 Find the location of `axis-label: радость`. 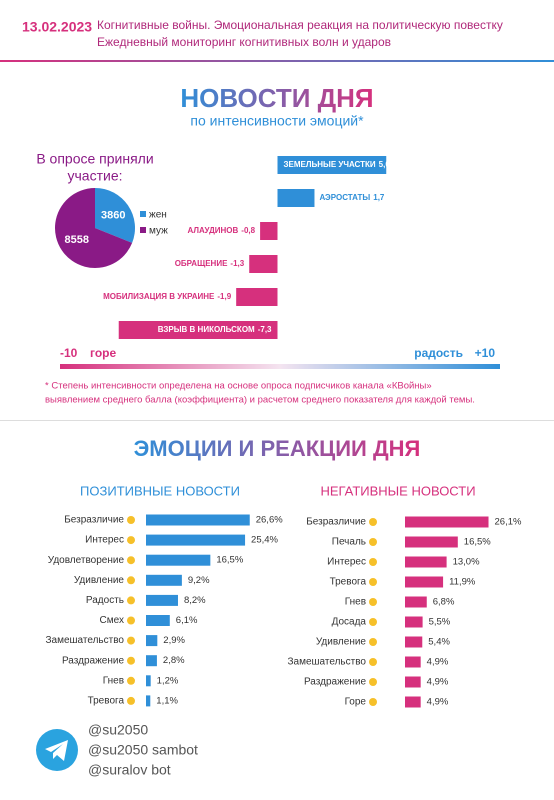

axis-label: радость is located at coordinates (438, 353).